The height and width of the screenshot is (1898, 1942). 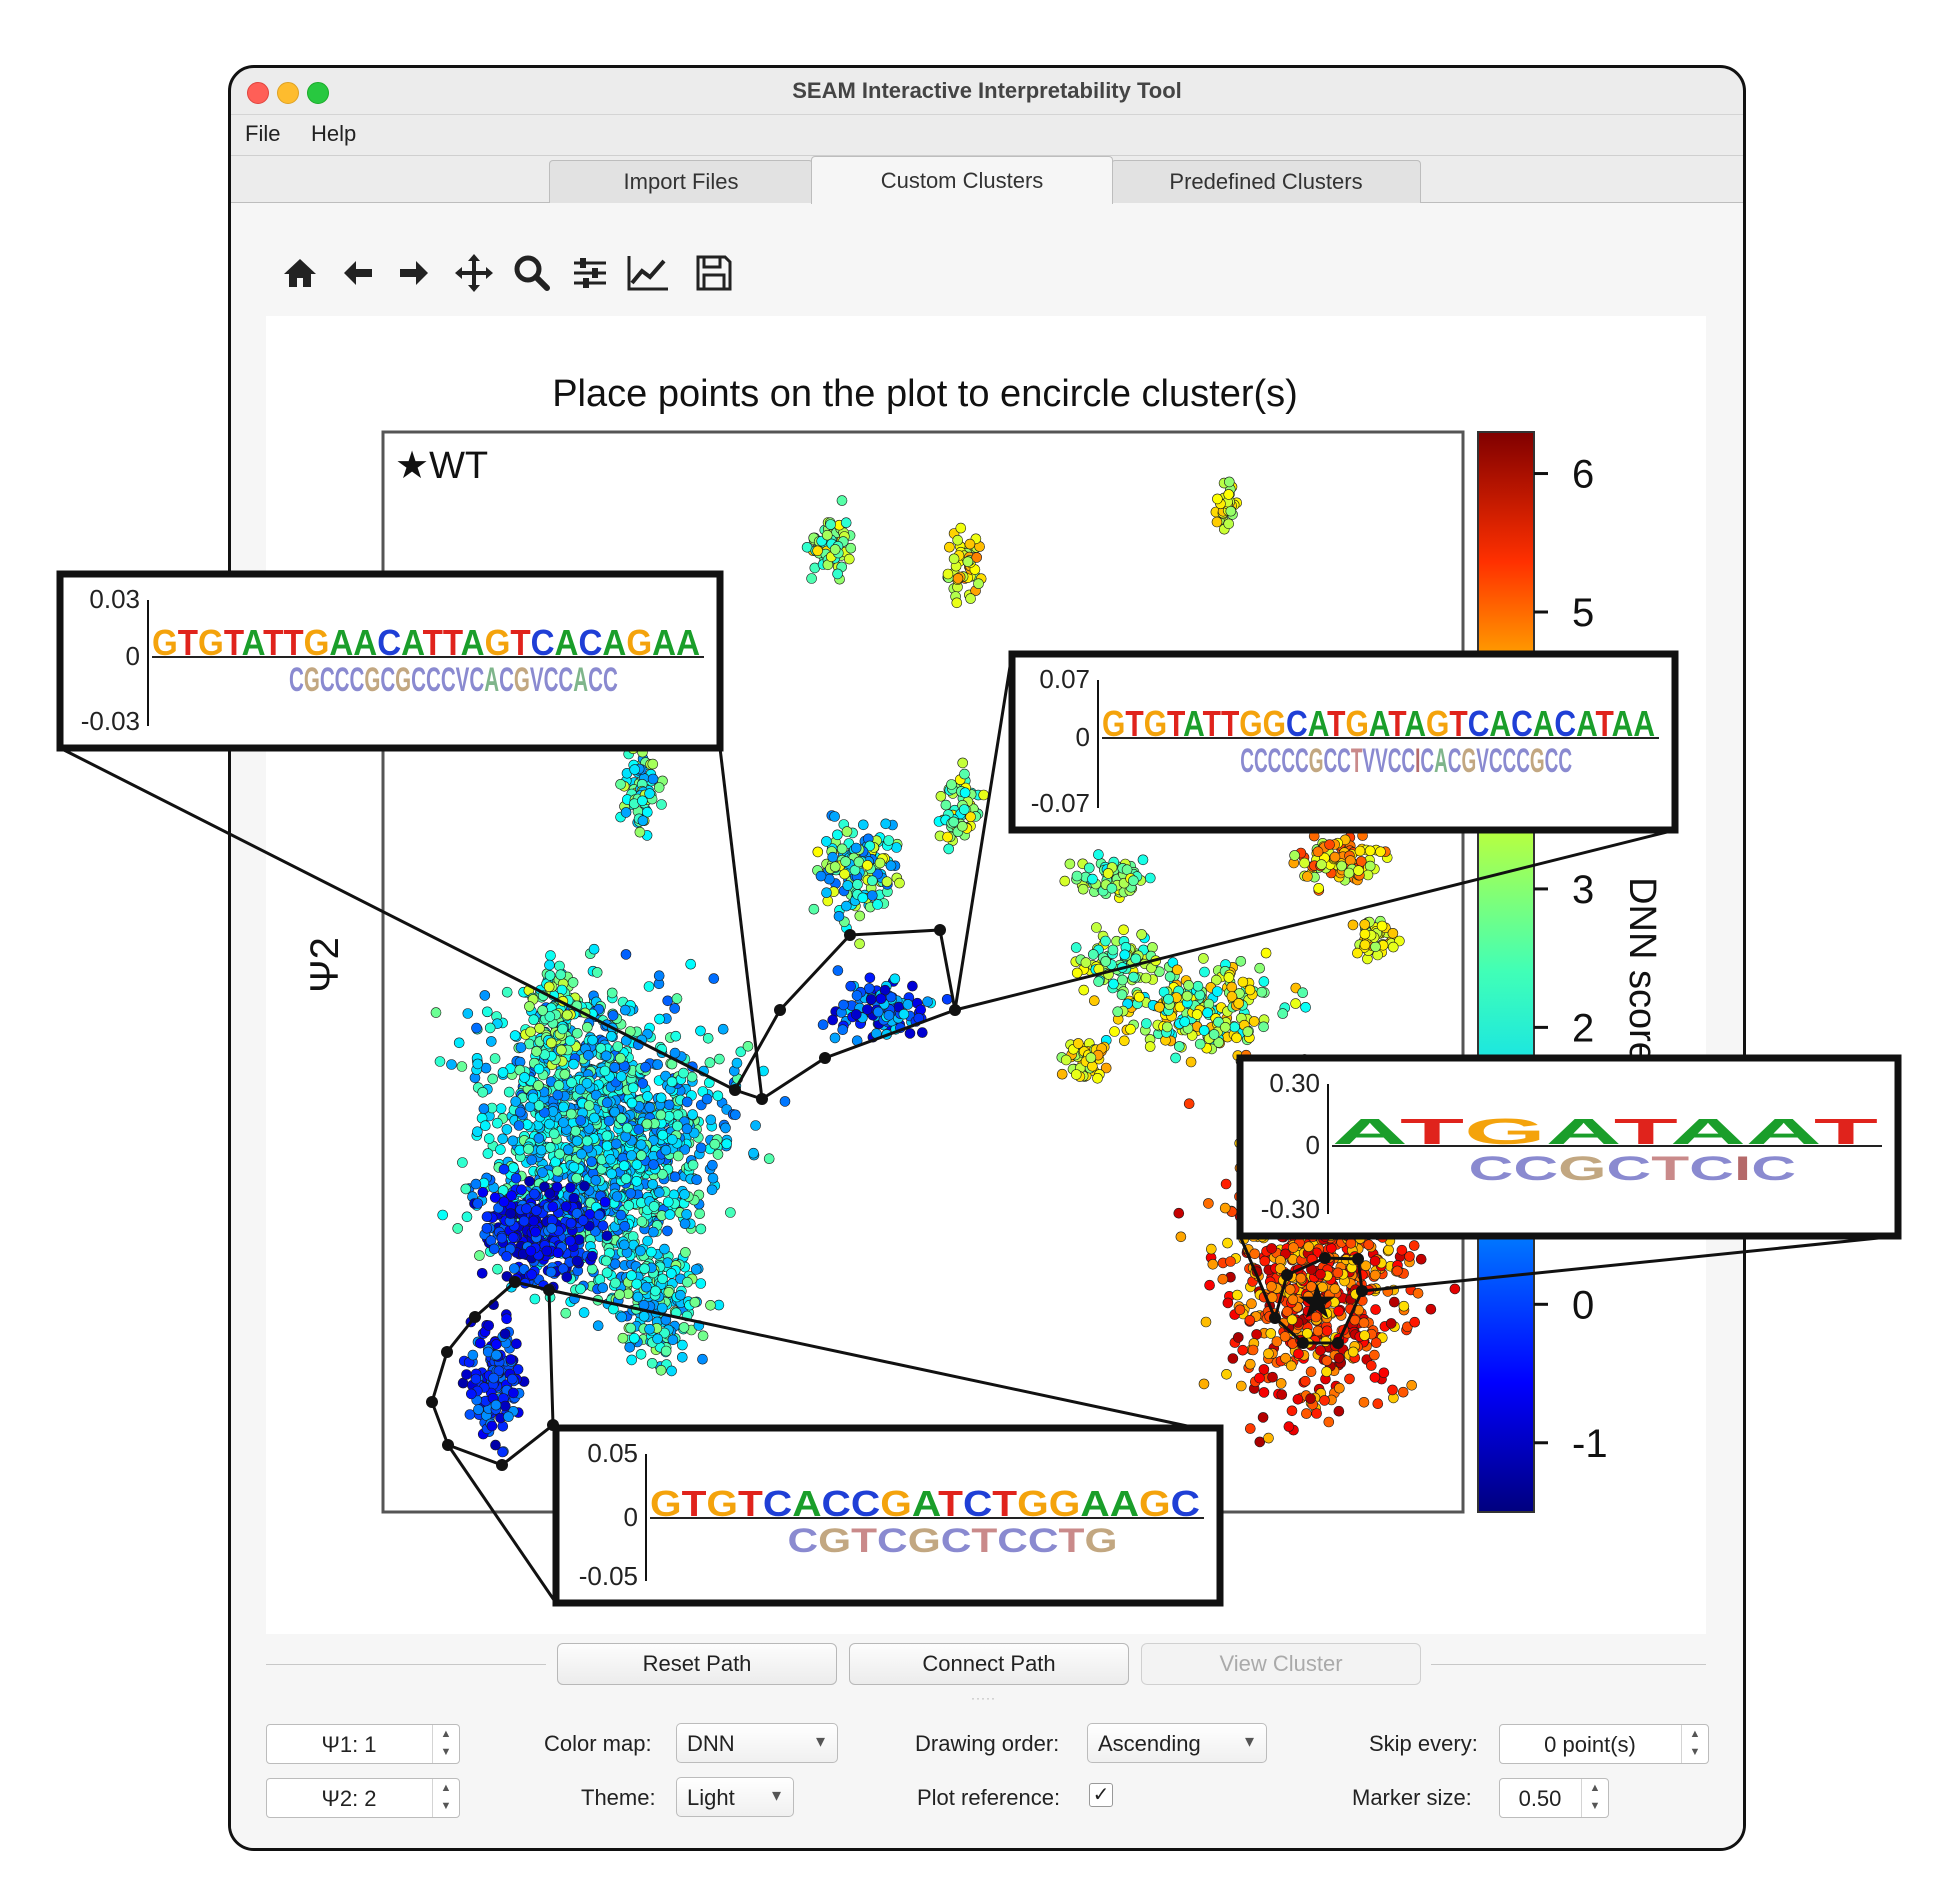 What do you see at coordinates (300, 273) in the screenshot?
I see `home-icon` at bounding box center [300, 273].